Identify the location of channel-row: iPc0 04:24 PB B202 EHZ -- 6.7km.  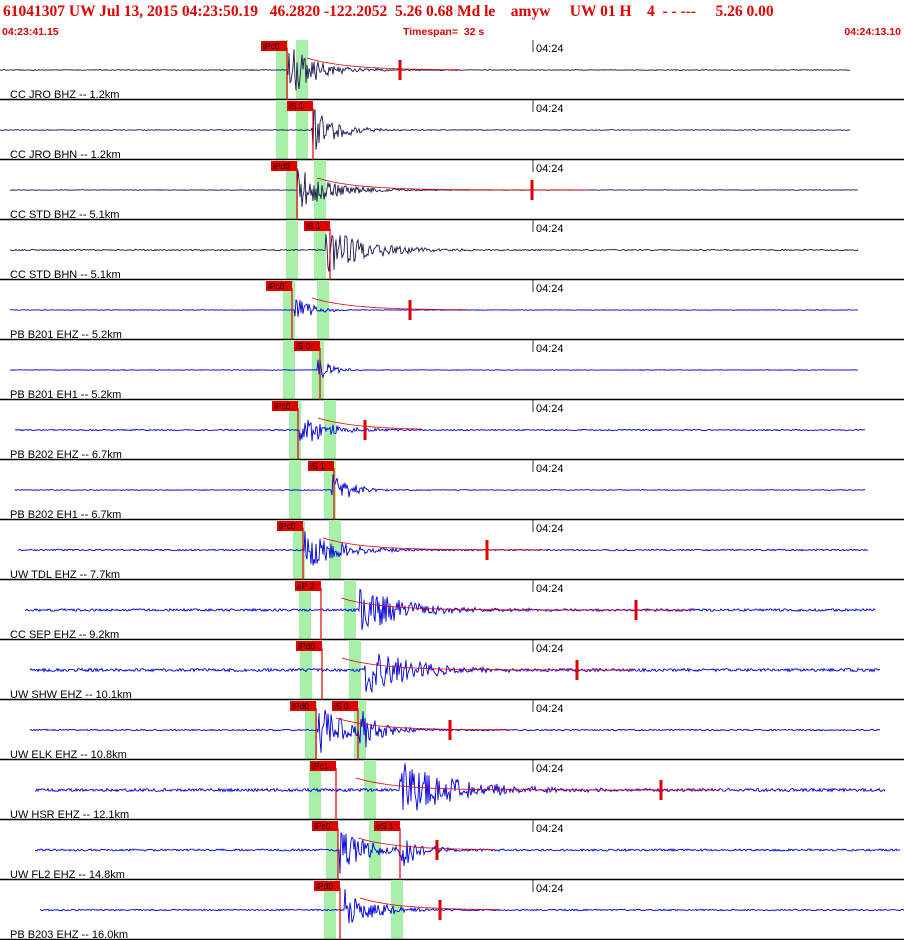
(452, 430).